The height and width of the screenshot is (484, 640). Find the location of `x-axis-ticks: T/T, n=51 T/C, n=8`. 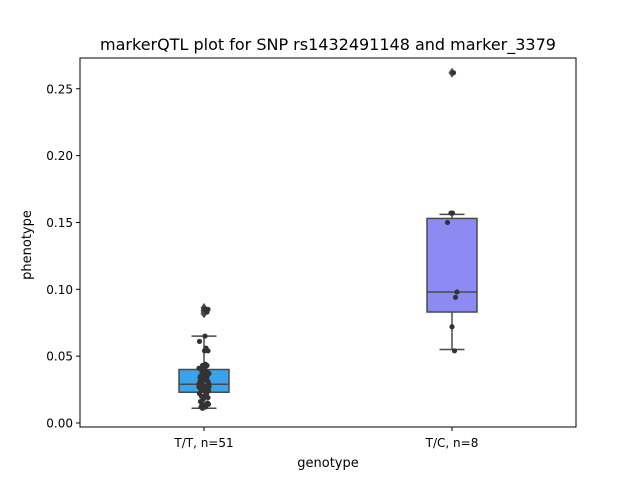

x-axis-ticks: T/T, n=51 T/C, n=8 is located at coordinates (325, 438).